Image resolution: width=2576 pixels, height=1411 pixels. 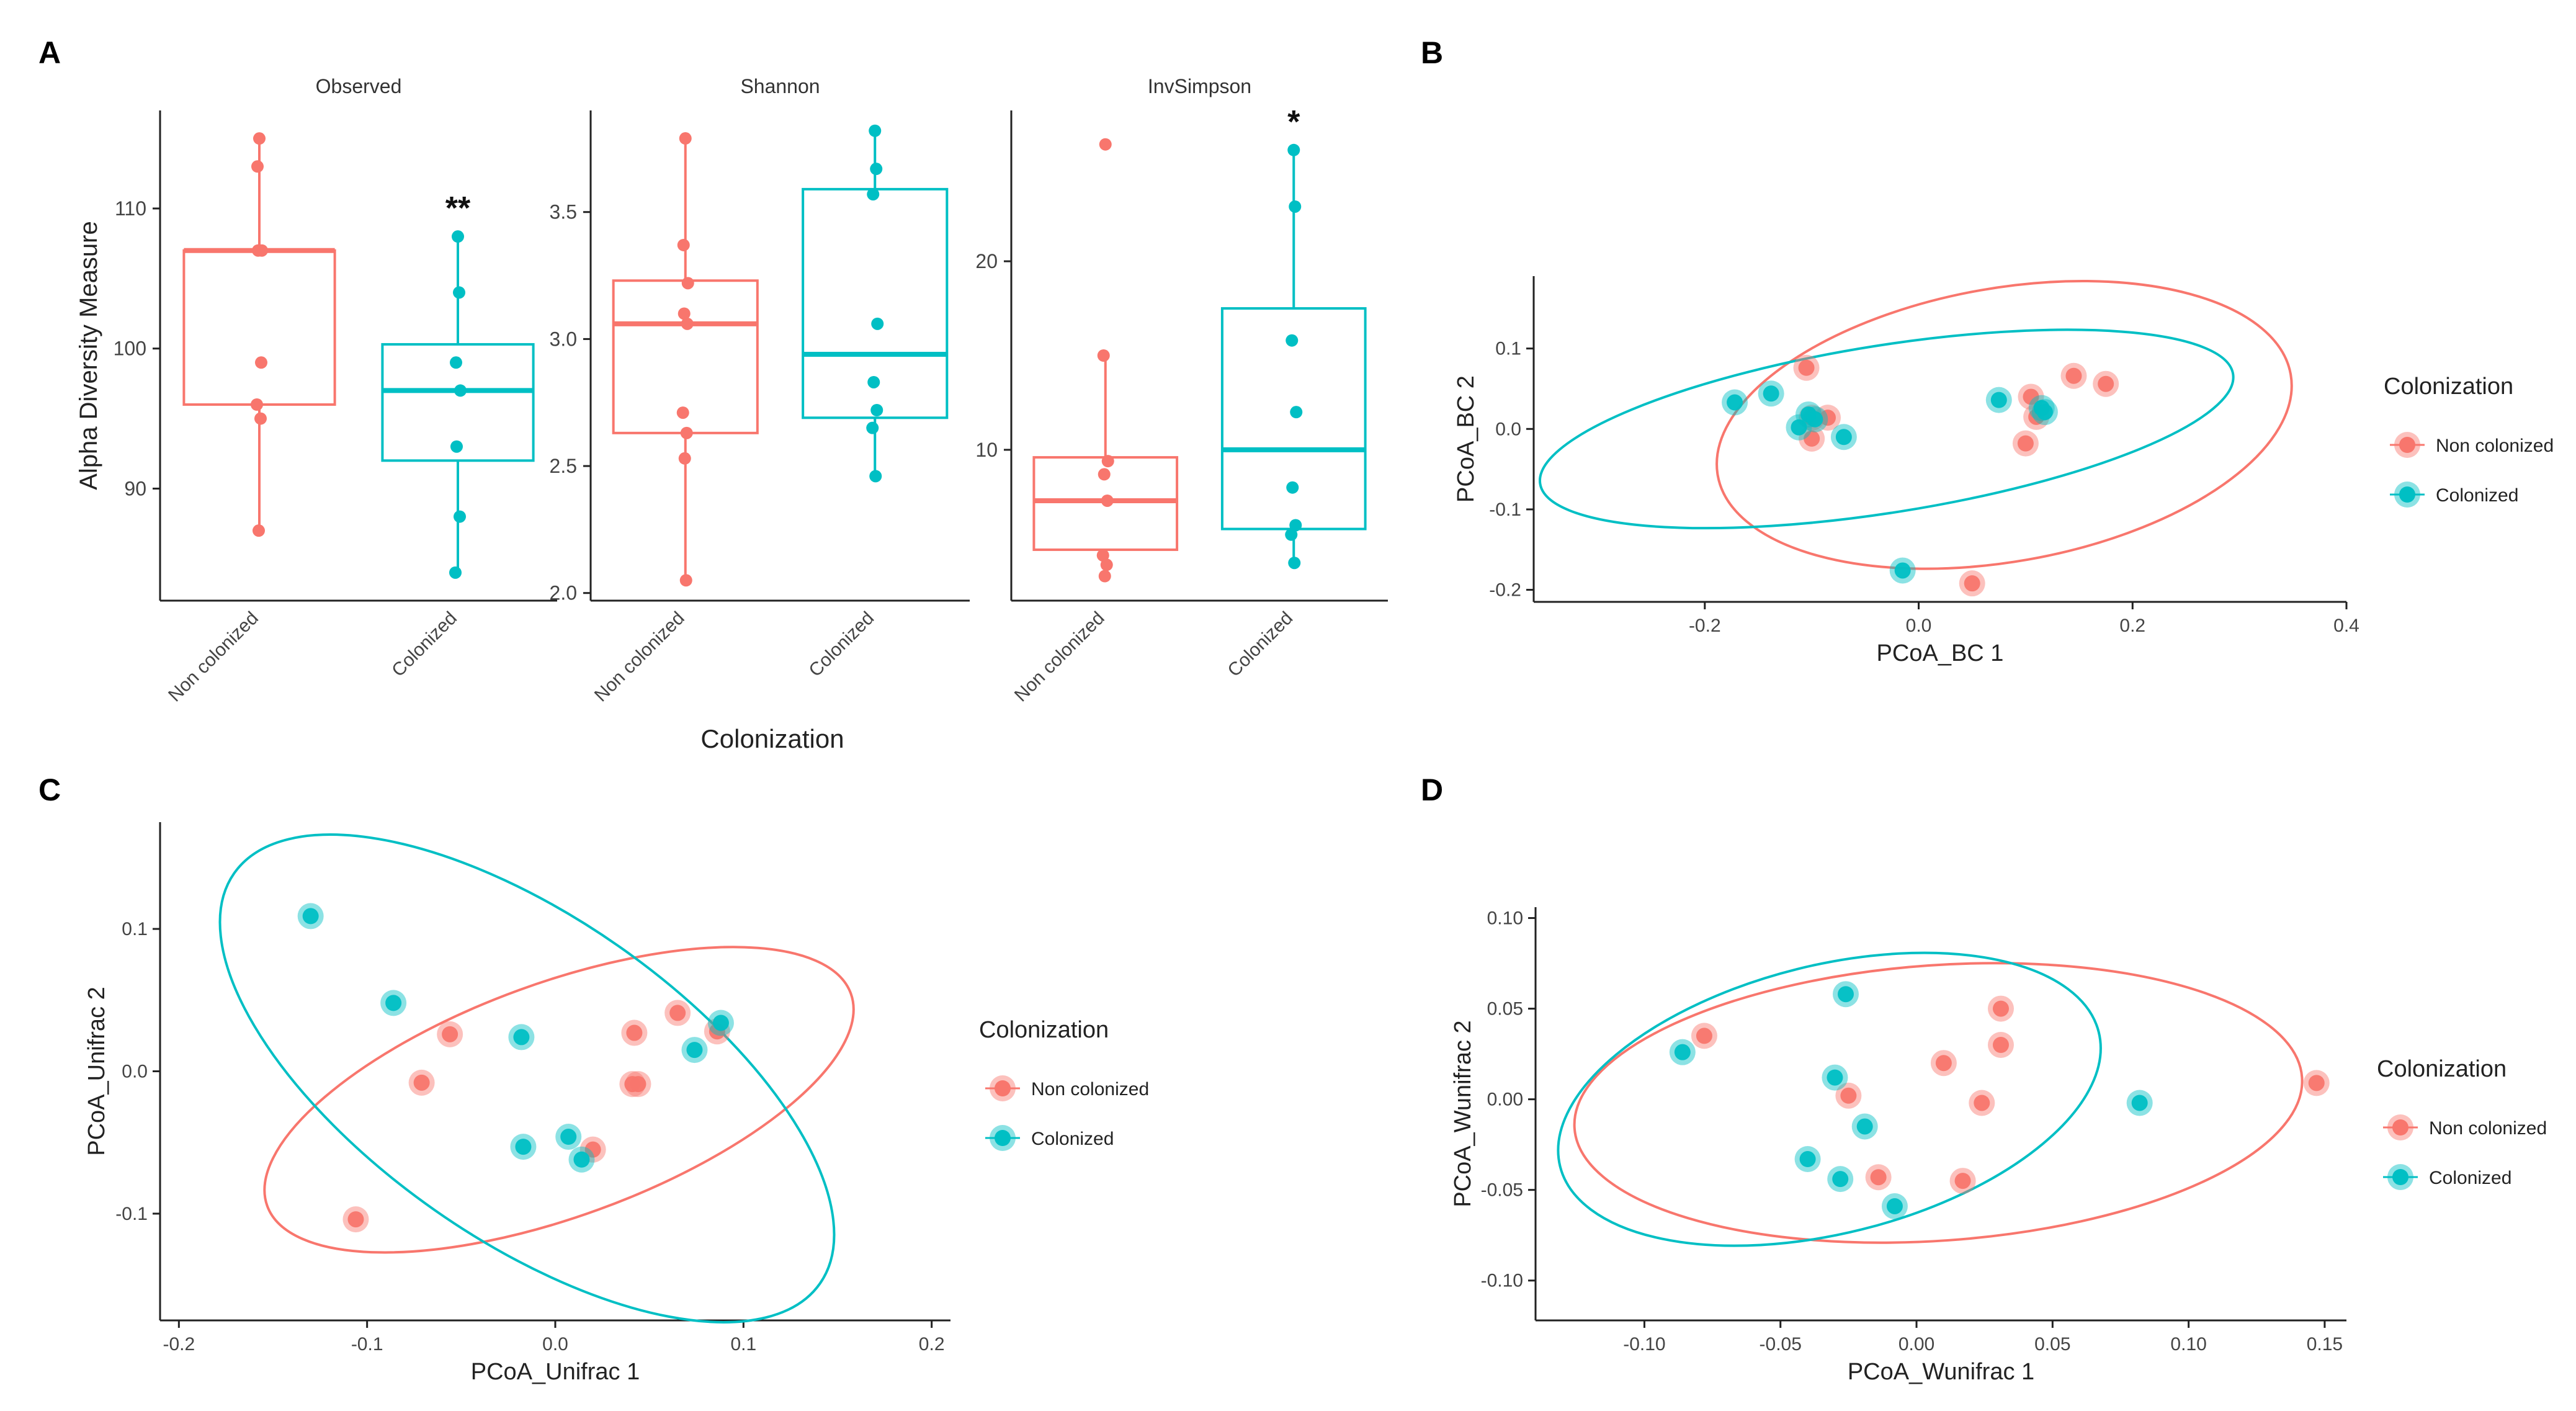 What do you see at coordinates (563, 212) in the screenshot?
I see `y-tick-label: 3.5` at bounding box center [563, 212].